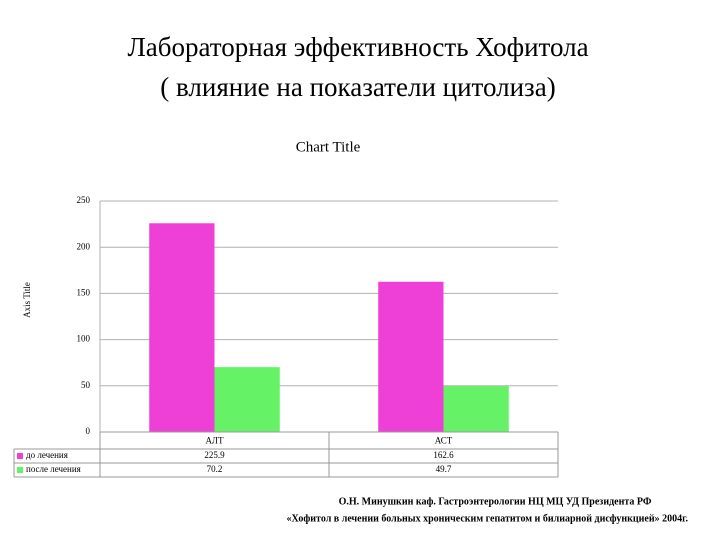 The width and height of the screenshot is (720, 540). I want to click on y-axis-title: Axis Title, so click(27, 300).